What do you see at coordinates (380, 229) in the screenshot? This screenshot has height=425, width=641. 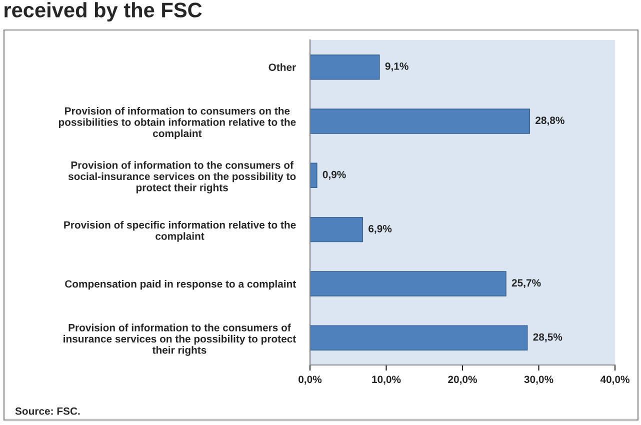 I see `data-label: 6,9%` at bounding box center [380, 229].